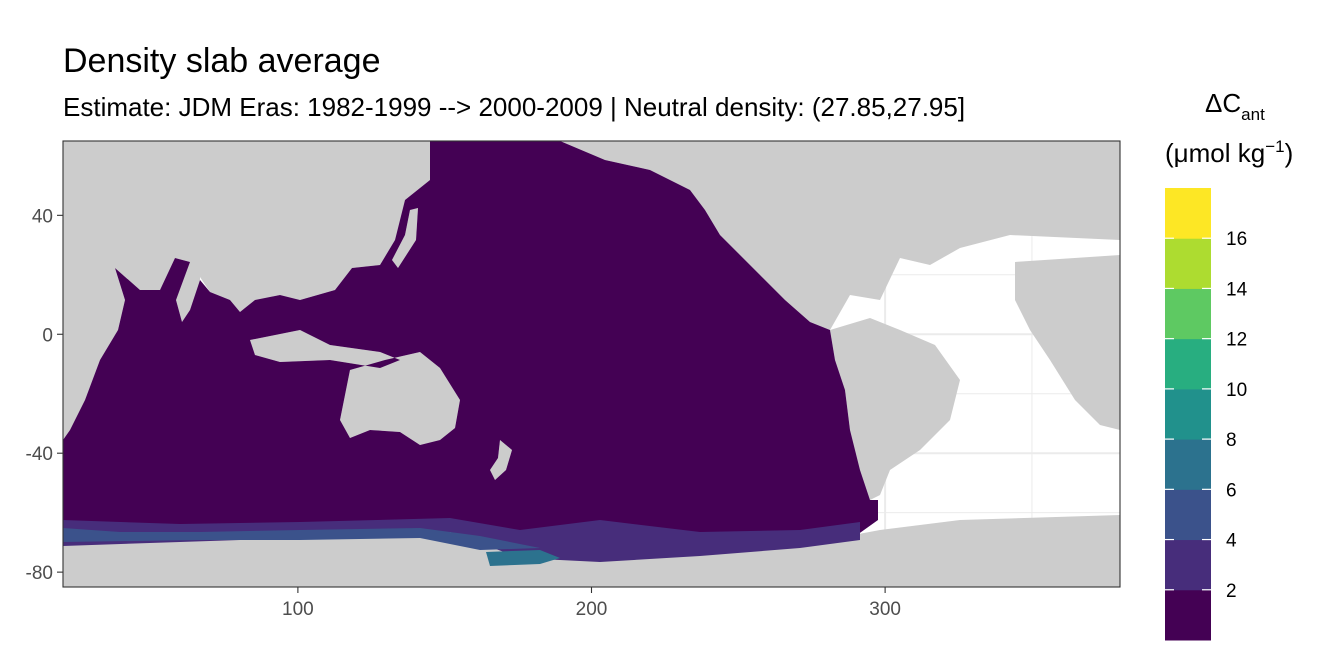 This screenshot has height=672, width=1344. I want to click on legend-break-label: 14, so click(1237, 289).